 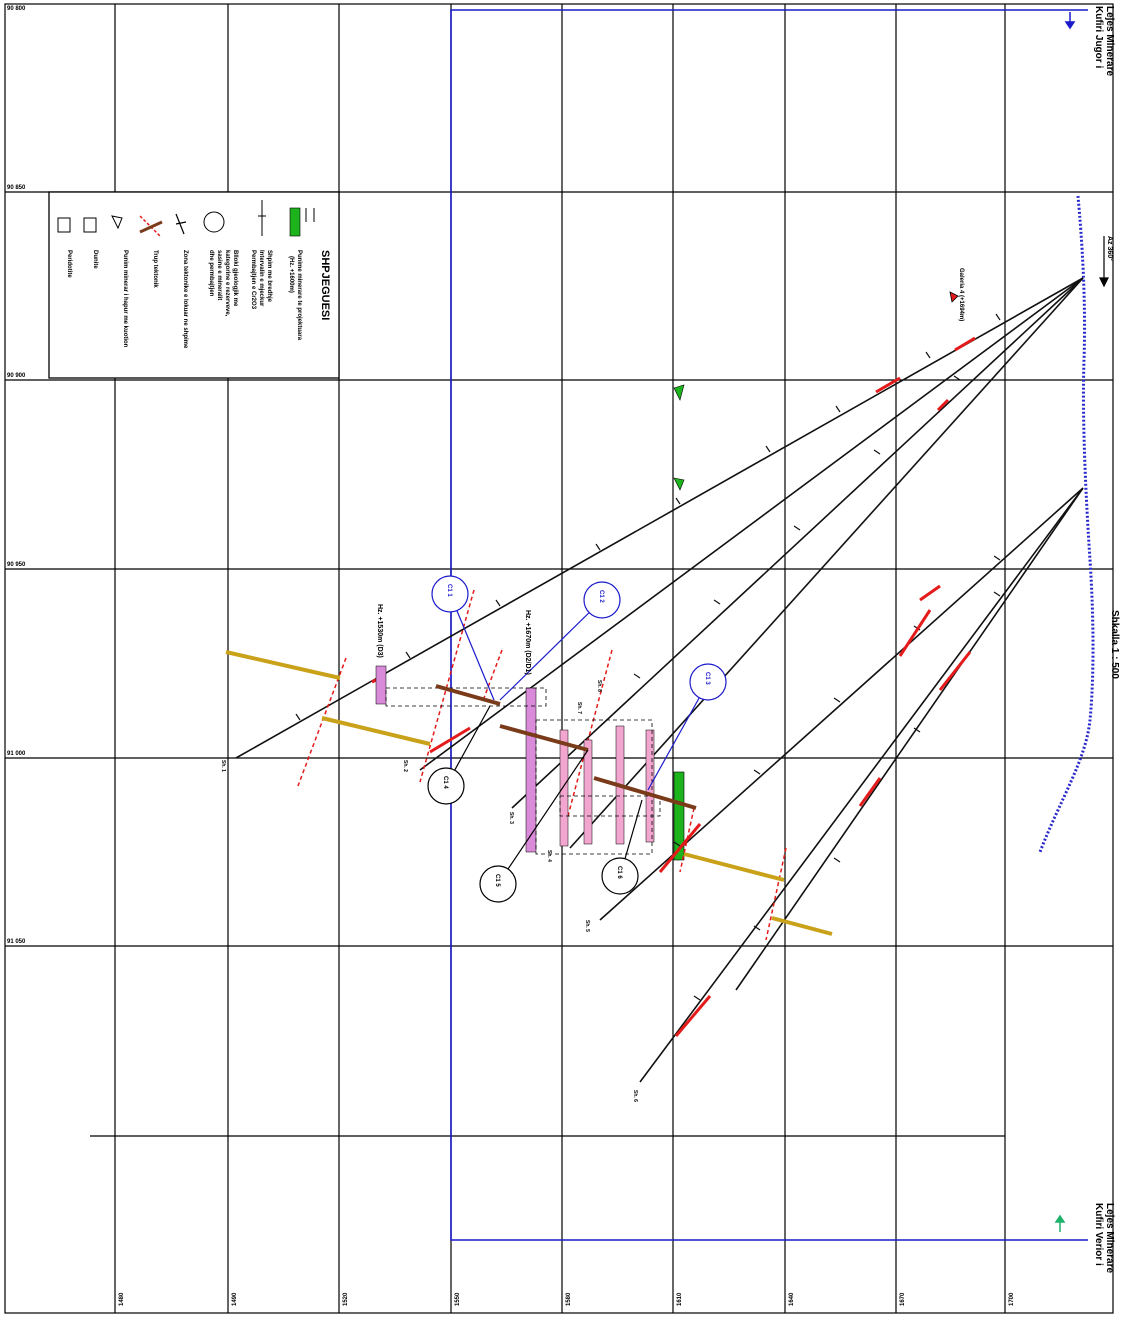 I want to click on northing-label: 91 000, so click(x=16, y=754).